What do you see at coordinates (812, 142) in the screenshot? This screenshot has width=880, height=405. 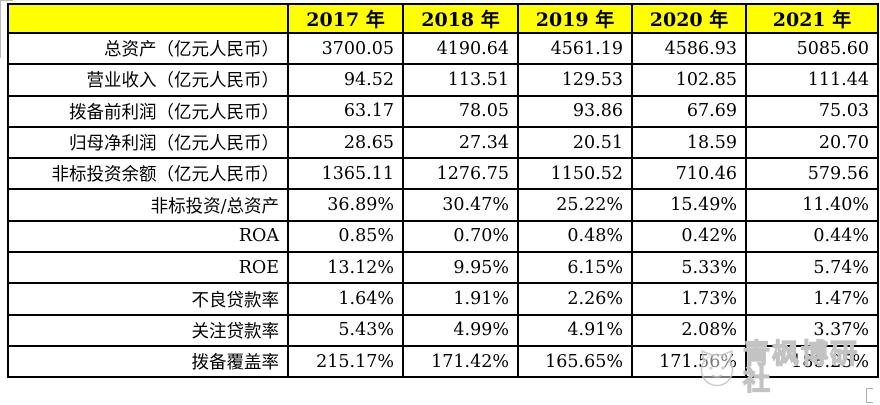 I see `cell-value: 20.70` at bounding box center [812, 142].